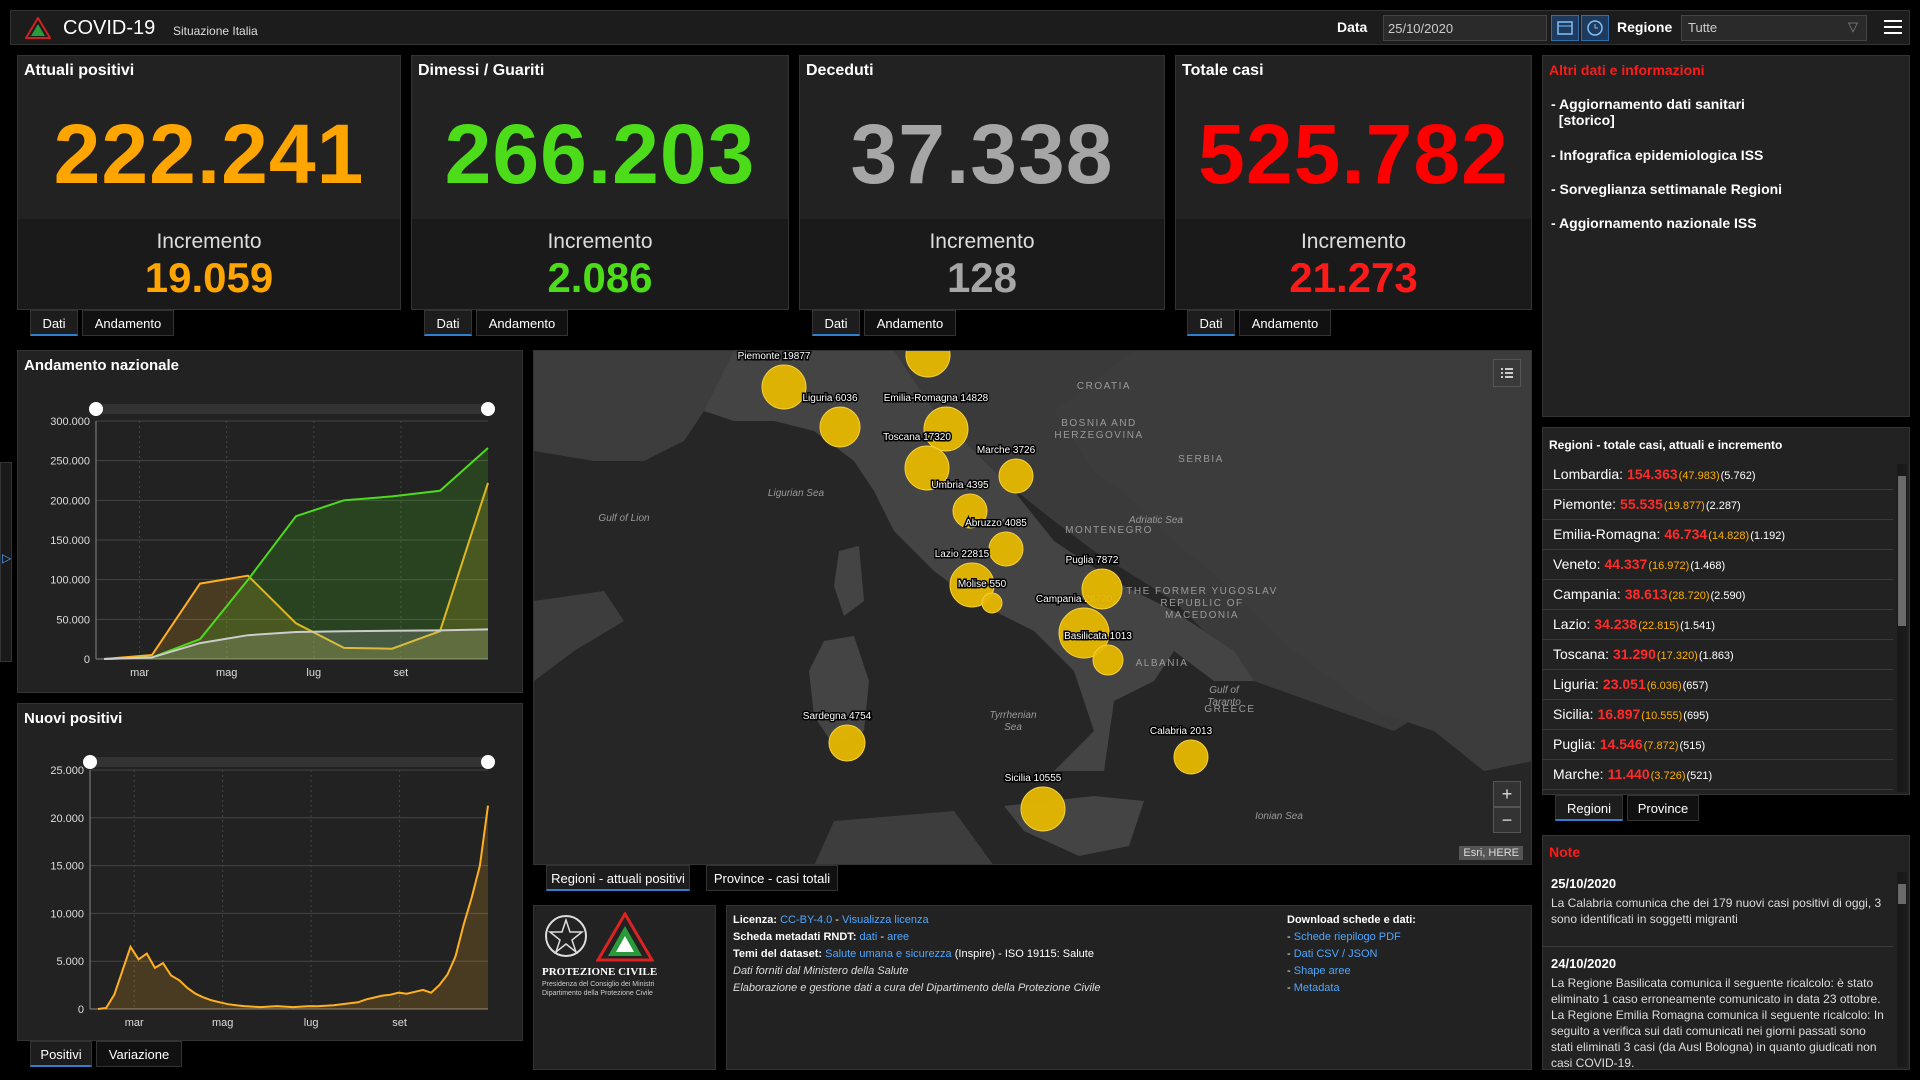  Describe the element at coordinates (1902, 628) in the screenshot. I see `region-list-scrollbar` at that location.